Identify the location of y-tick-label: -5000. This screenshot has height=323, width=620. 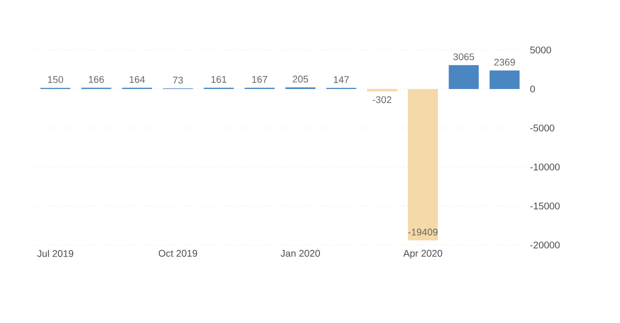
(542, 128).